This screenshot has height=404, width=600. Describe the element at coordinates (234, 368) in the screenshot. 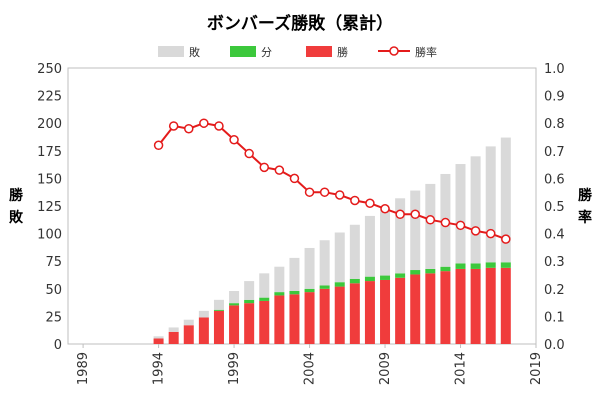

I see `x-tick-label: 1999` at that location.